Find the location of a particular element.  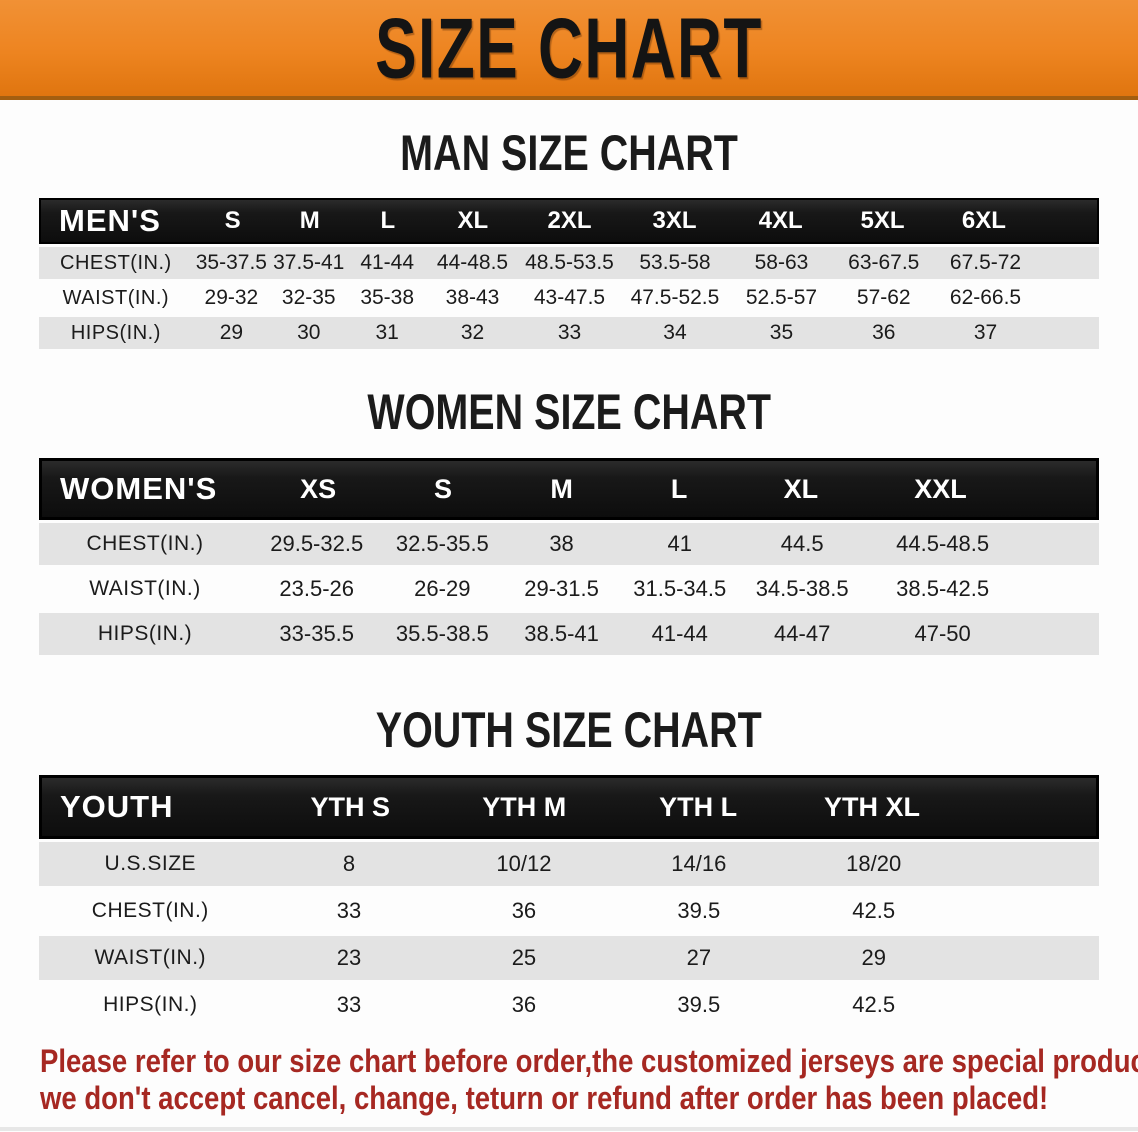

measurement-cell: 43-47.5 is located at coordinates (569, 297).